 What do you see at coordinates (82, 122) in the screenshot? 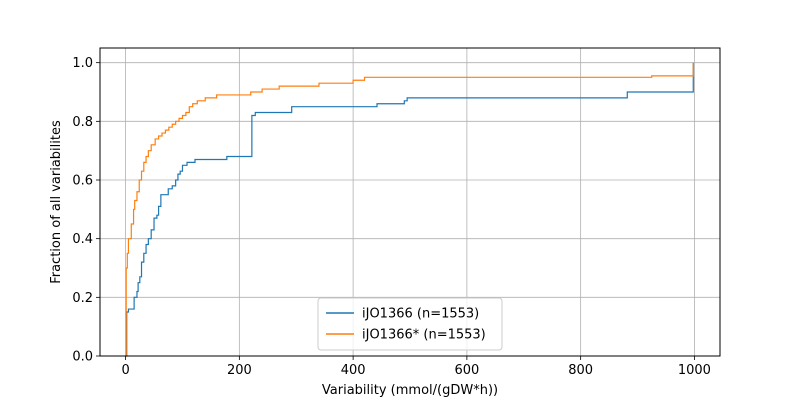
I see `y-tick-label: 0.8` at bounding box center [82, 122].